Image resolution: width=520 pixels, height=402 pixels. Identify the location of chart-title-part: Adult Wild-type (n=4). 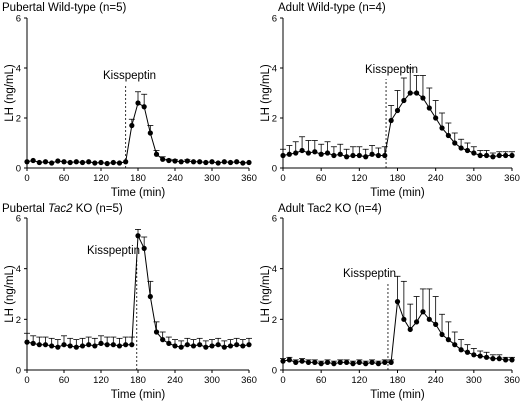
(332, 8).